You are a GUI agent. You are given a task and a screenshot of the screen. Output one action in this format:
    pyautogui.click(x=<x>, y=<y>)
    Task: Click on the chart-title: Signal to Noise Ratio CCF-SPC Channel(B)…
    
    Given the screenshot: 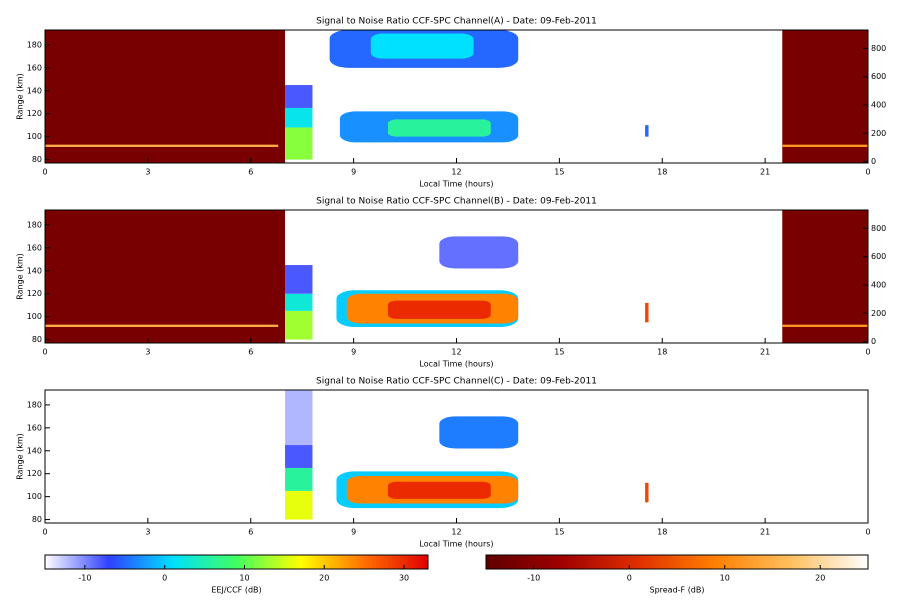 What is the action you would take?
    pyautogui.click(x=456, y=202)
    